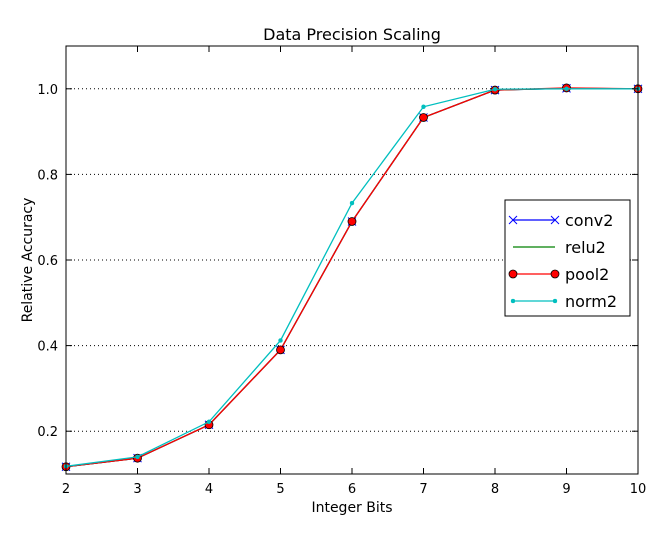  What do you see at coordinates (495, 489) in the screenshot?
I see `x-tick-label: 8` at bounding box center [495, 489].